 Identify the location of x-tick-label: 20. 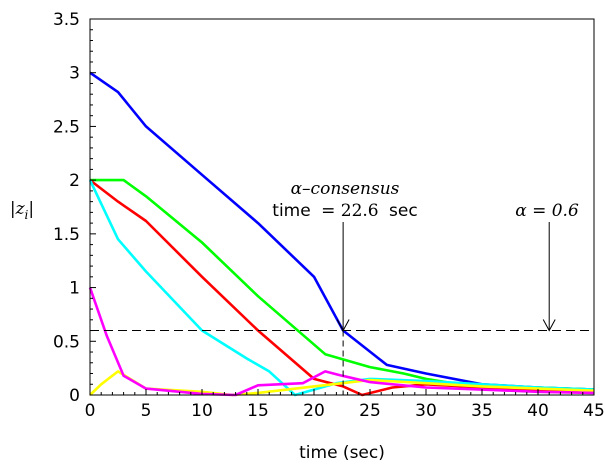
(314, 411).